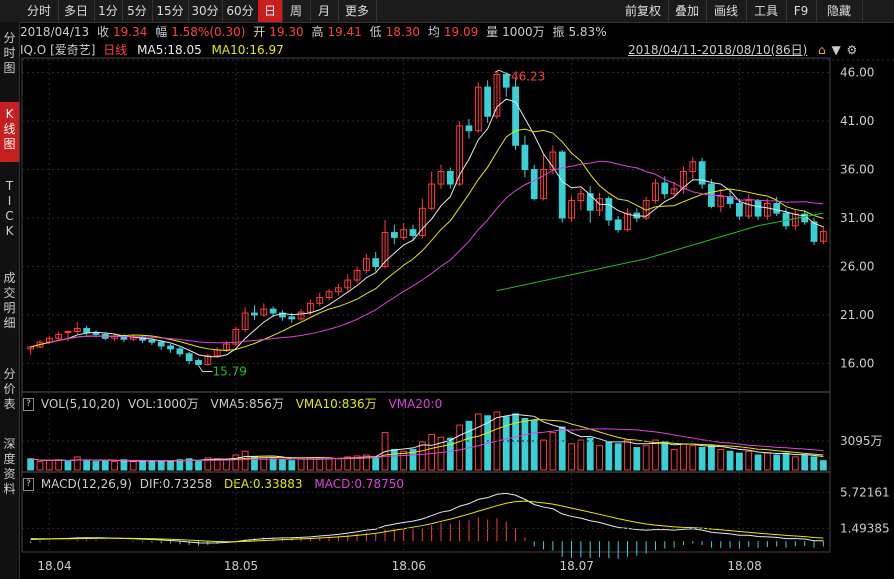  I want to click on tab-1: 多日, so click(76, 11).